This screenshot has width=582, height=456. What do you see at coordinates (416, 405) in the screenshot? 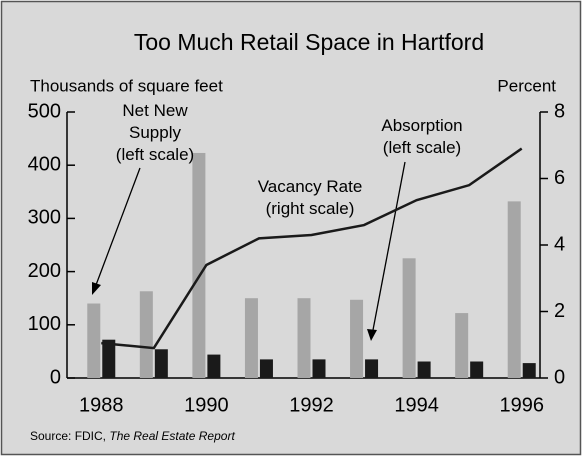
I see `x-tick-label: 1994` at bounding box center [416, 405].